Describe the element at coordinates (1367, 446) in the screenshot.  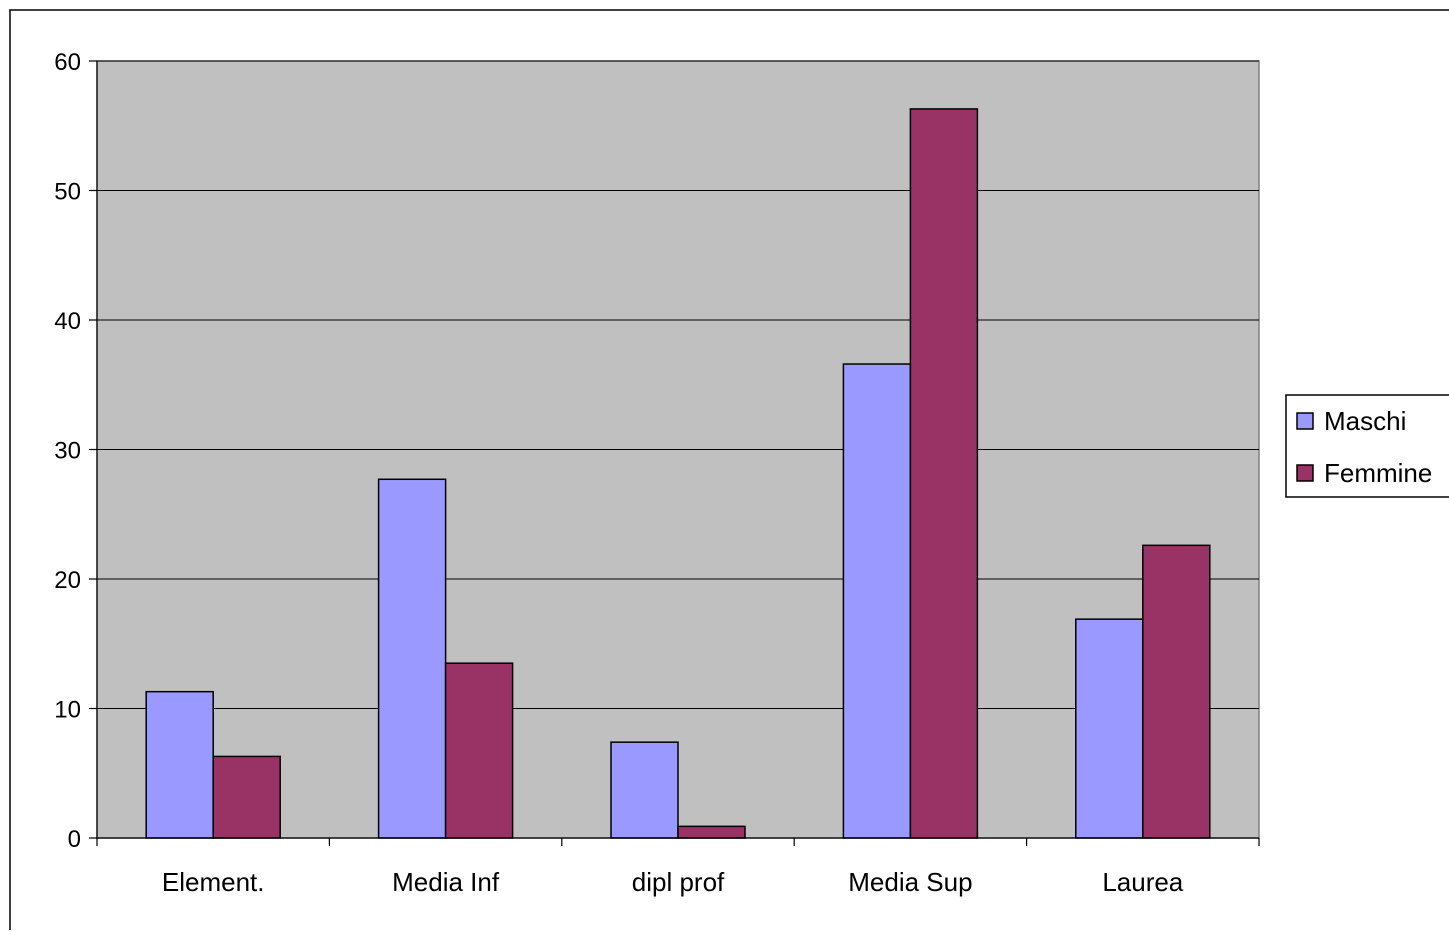
I see `legend: Maschi Femmine` at that location.